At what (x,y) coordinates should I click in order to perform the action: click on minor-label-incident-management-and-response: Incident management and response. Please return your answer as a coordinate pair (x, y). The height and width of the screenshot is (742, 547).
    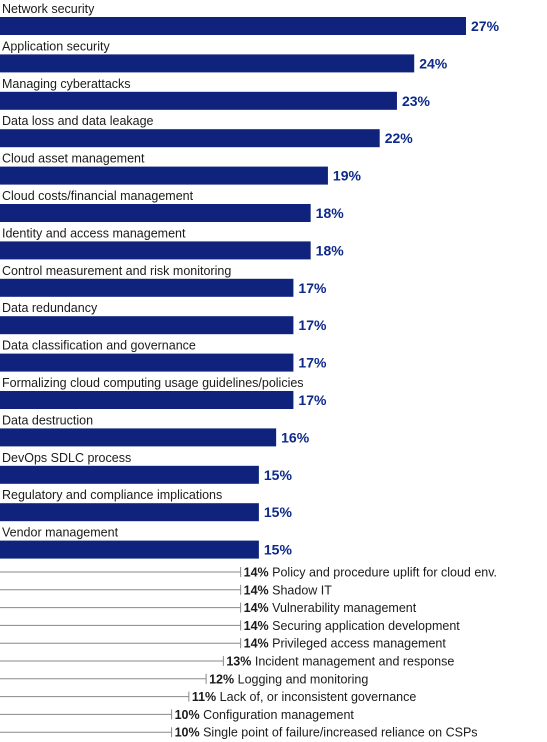
    Looking at the image, I should click on (352, 662).